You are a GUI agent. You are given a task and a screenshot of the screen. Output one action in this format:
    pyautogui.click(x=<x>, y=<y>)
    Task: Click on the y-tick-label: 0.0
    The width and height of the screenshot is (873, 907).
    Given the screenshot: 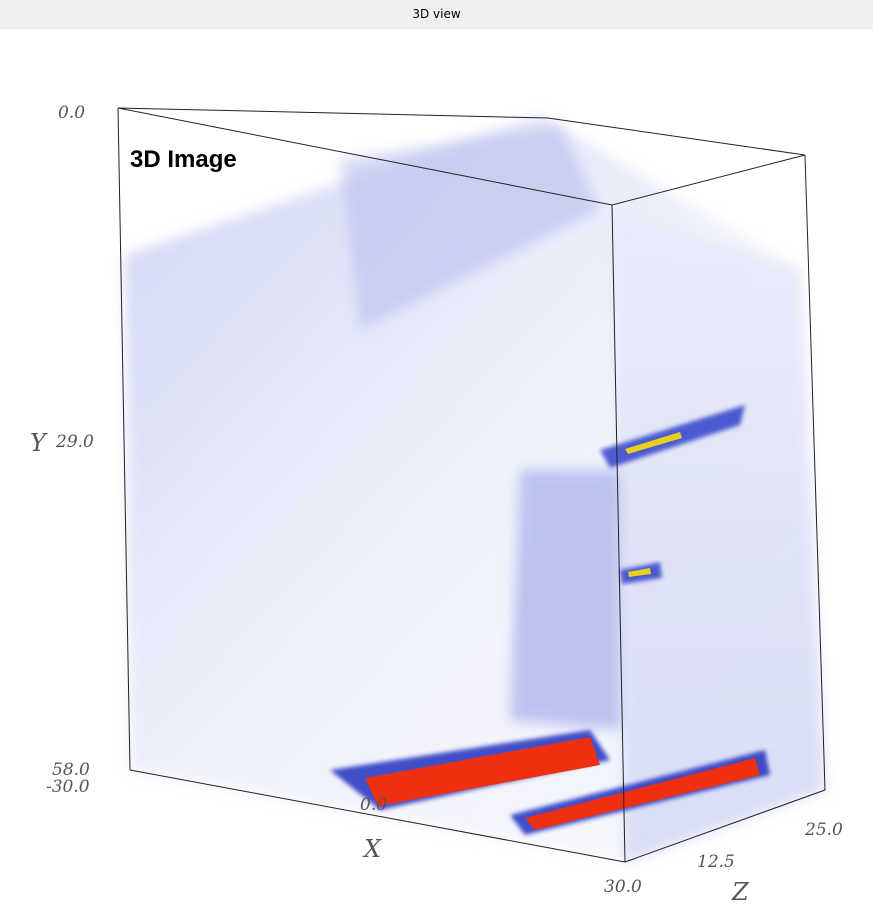 What is the action you would take?
    pyautogui.click(x=71, y=113)
    